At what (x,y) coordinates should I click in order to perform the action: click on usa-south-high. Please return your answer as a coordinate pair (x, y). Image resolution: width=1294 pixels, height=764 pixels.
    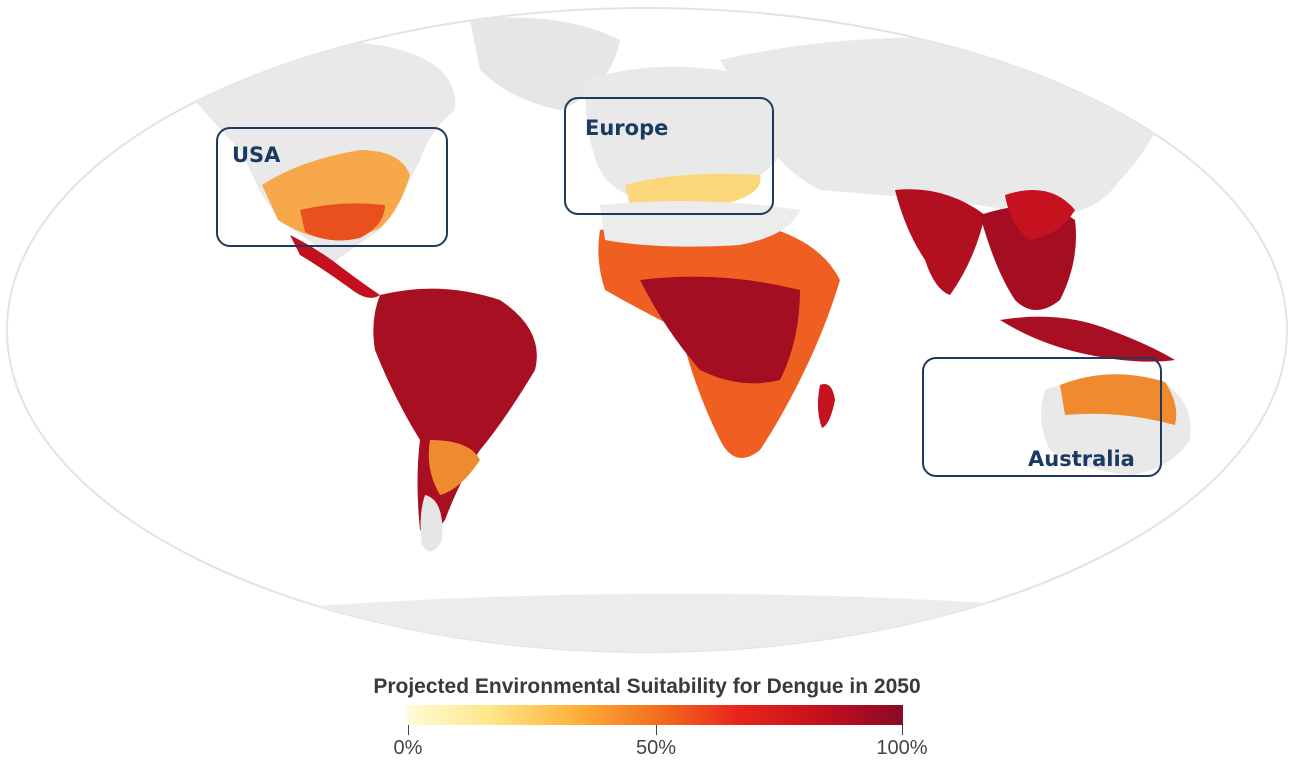
    Looking at the image, I should click on (342, 222).